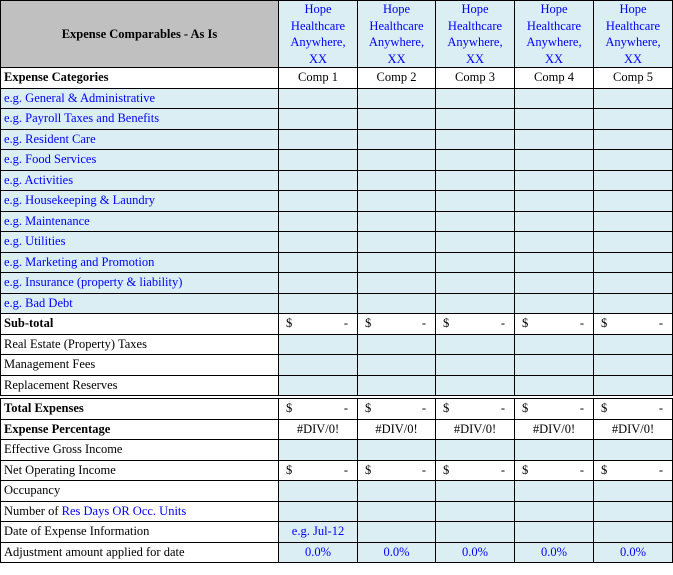  I want to click on row-label: e.g. Payroll Taxes and Benefits, so click(139, 119).